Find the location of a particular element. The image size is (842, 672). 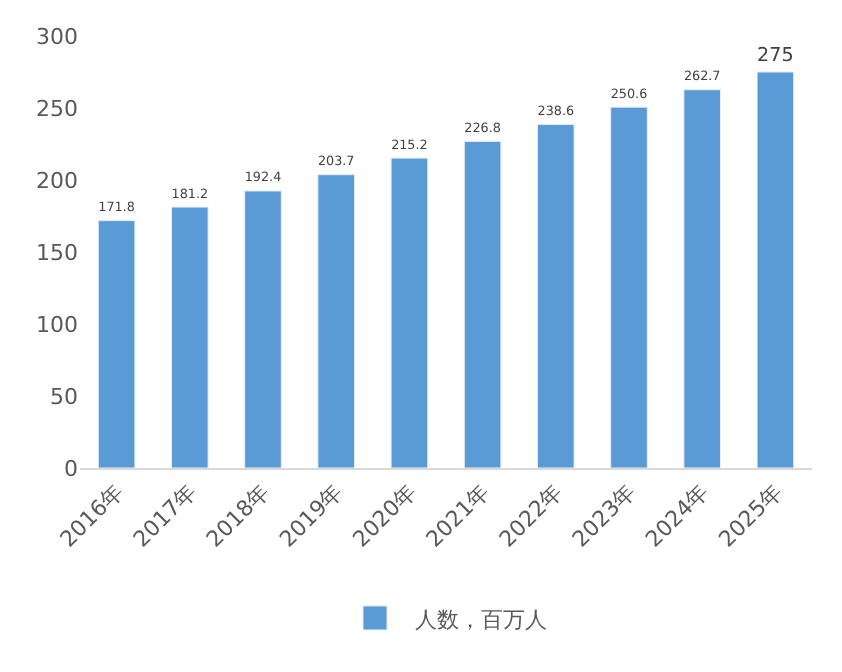

data-label: 275 is located at coordinates (775, 55).